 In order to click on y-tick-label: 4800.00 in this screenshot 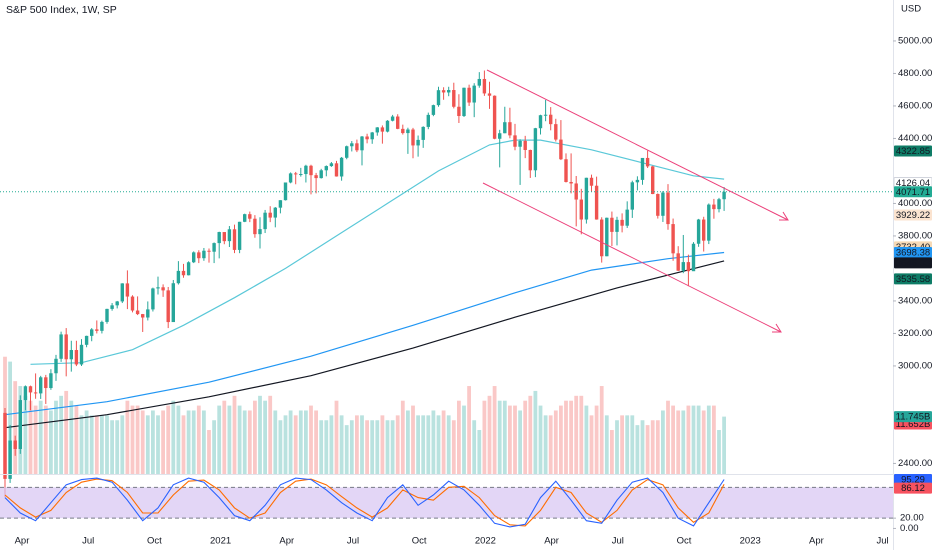, I will do `click(915, 73)`.